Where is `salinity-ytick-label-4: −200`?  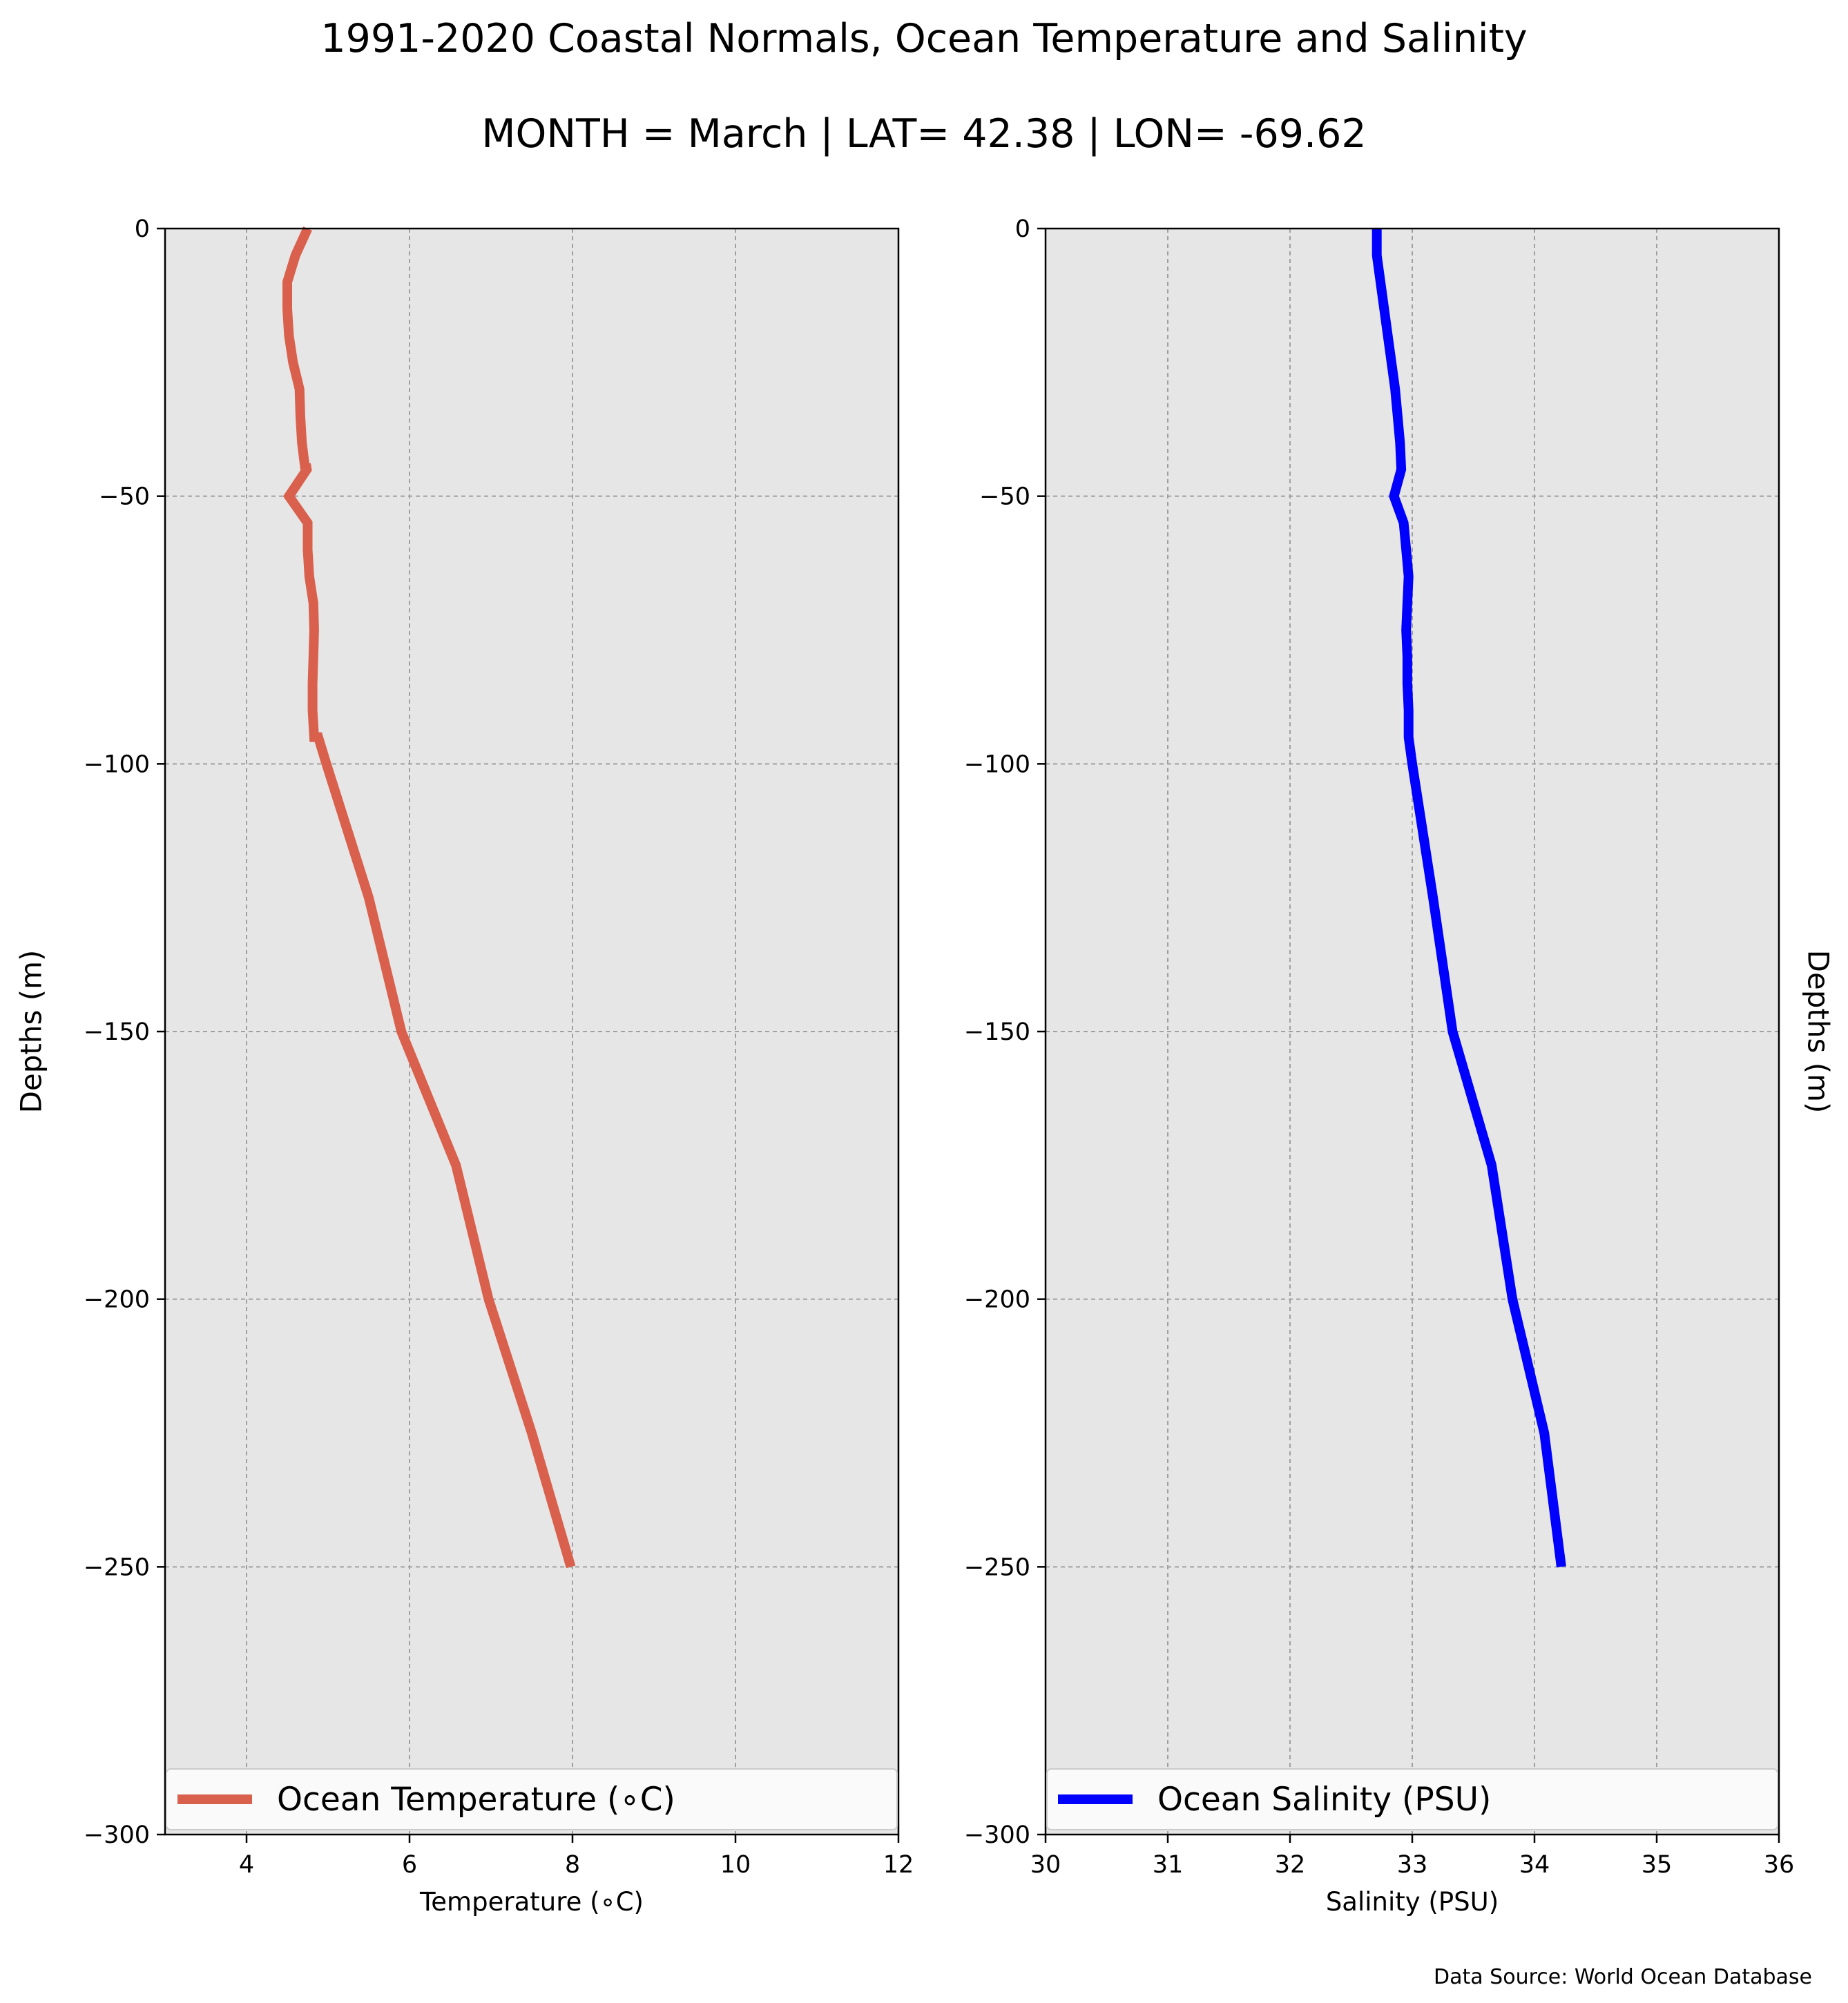 salinity-ytick-label-4: −200 is located at coordinates (997, 1300).